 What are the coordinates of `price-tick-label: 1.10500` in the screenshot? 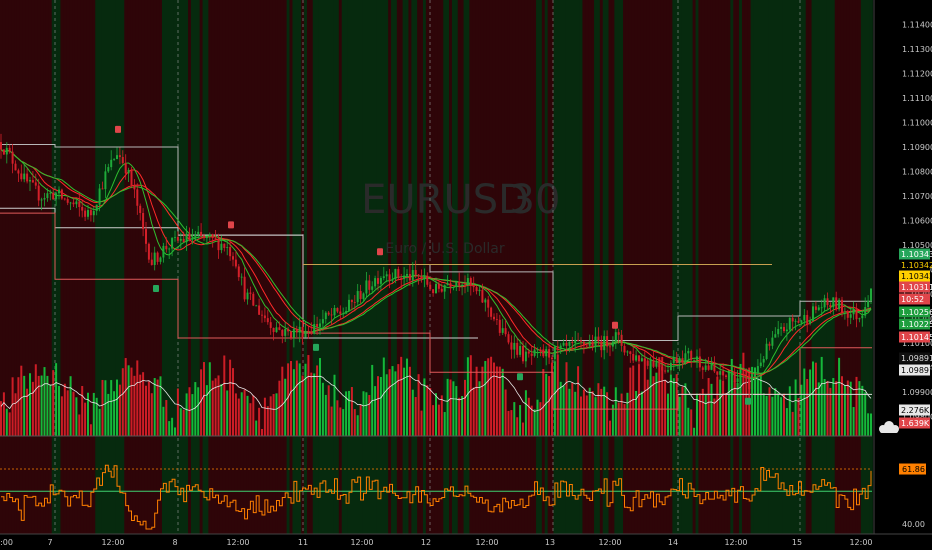 It's located at (917, 245).